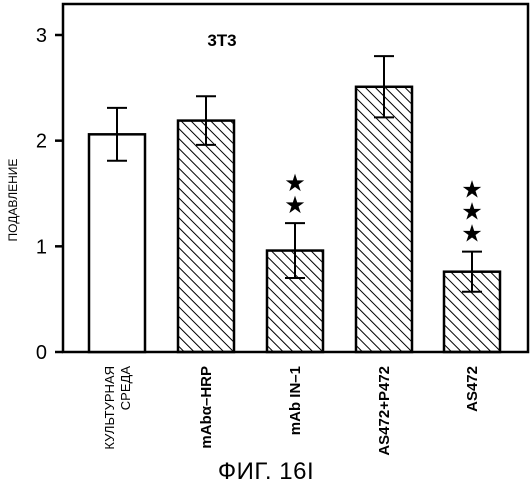 The width and height of the screenshot is (532, 500). What do you see at coordinates (295, 205) in the screenshot?
I see `significance-star-2-1: ★` at bounding box center [295, 205].